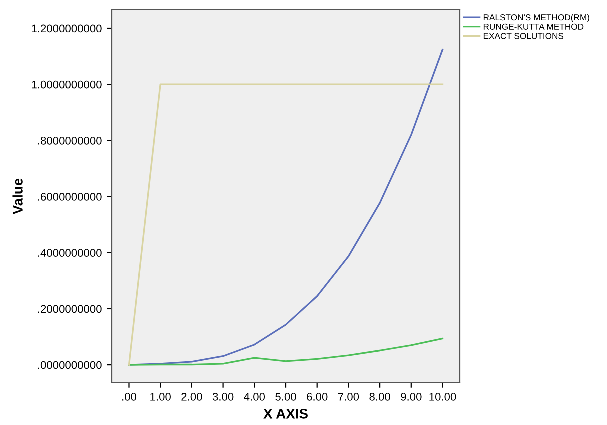  What do you see at coordinates (70, 365) in the screenshot?
I see `y-tick-label: .0000000000` at bounding box center [70, 365].